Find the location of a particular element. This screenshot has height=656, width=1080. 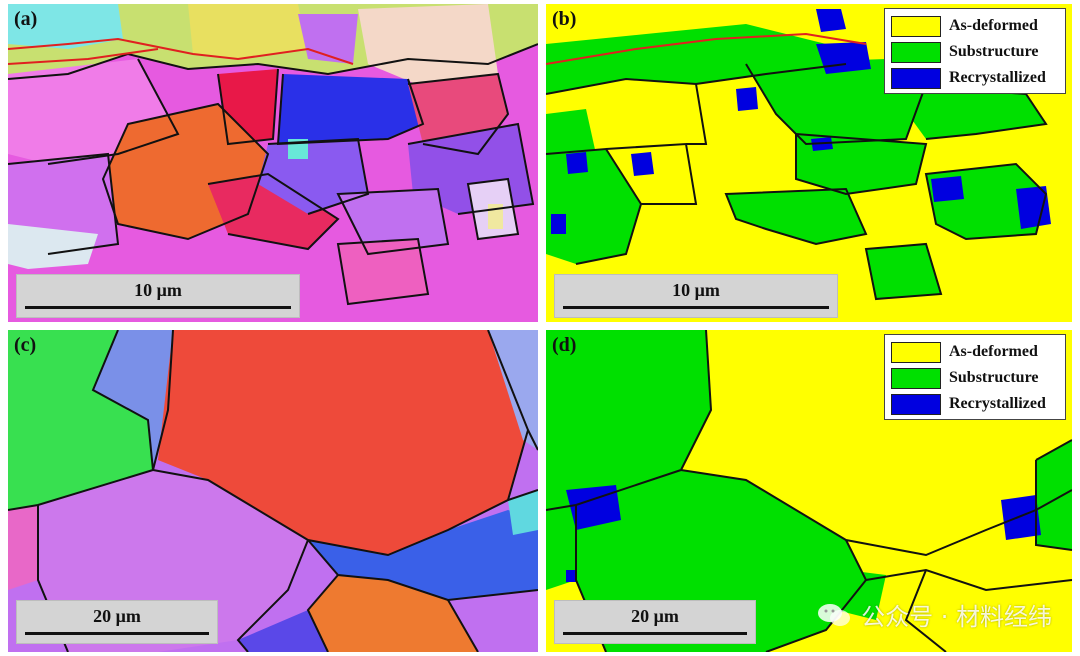

panel-d-scale-text: 20 μm is located at coordinates (655, 616).